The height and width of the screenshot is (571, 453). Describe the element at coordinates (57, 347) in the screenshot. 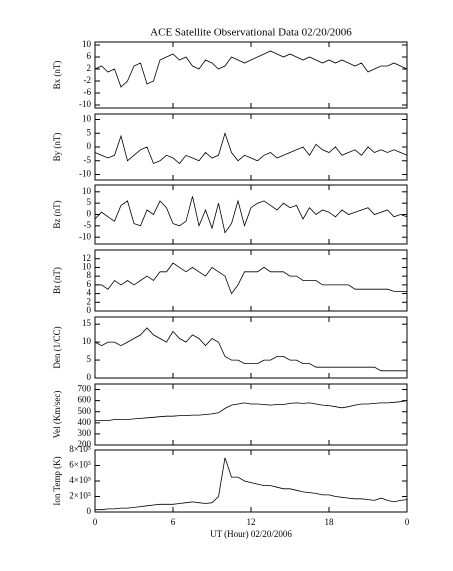

I see `y-axis-label: Den (1/CC)` at that location.